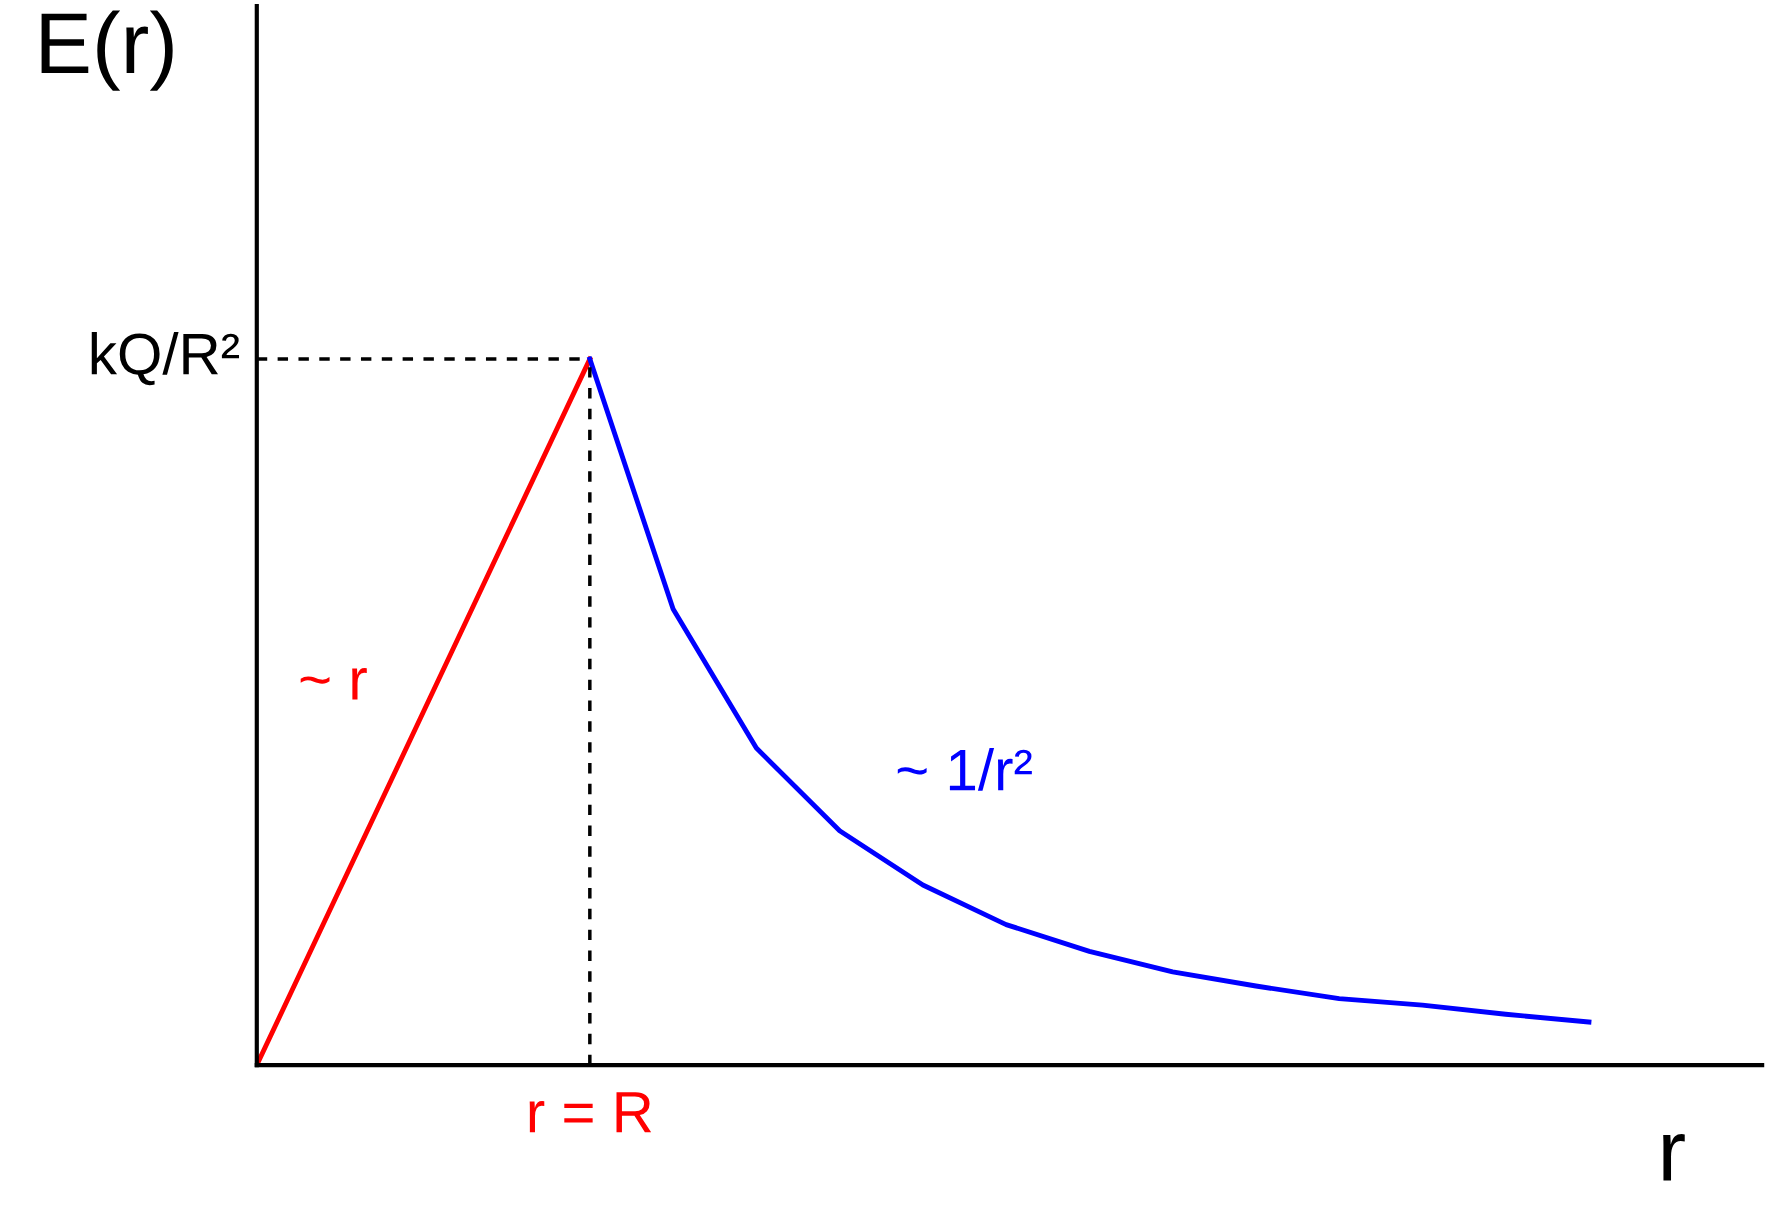  What do you see at coordinates (333, 683) in the screenshot?
I see `annotation: ~ r` at bounding box center [333, 683].